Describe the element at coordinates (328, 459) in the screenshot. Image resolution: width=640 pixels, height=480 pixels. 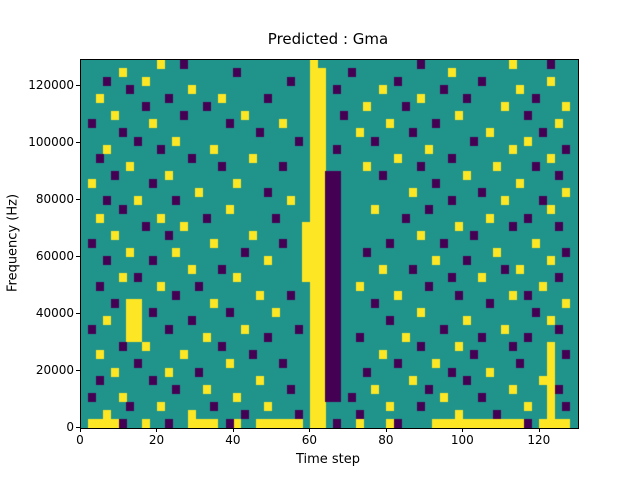
I see `x-axis-label: Time step` at that location.